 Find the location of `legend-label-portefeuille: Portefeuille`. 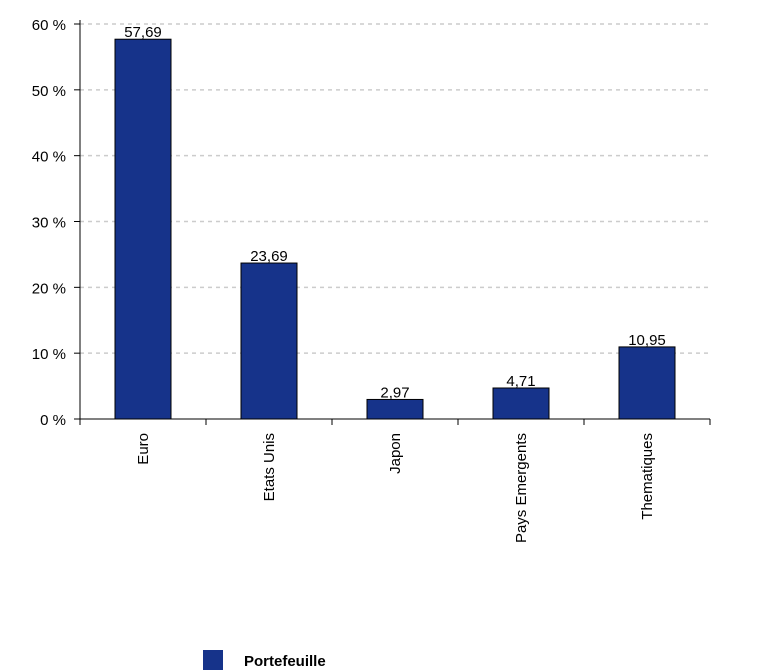

legend-label-portefeuille: Portefeuille is located at coordinates (285, 661).